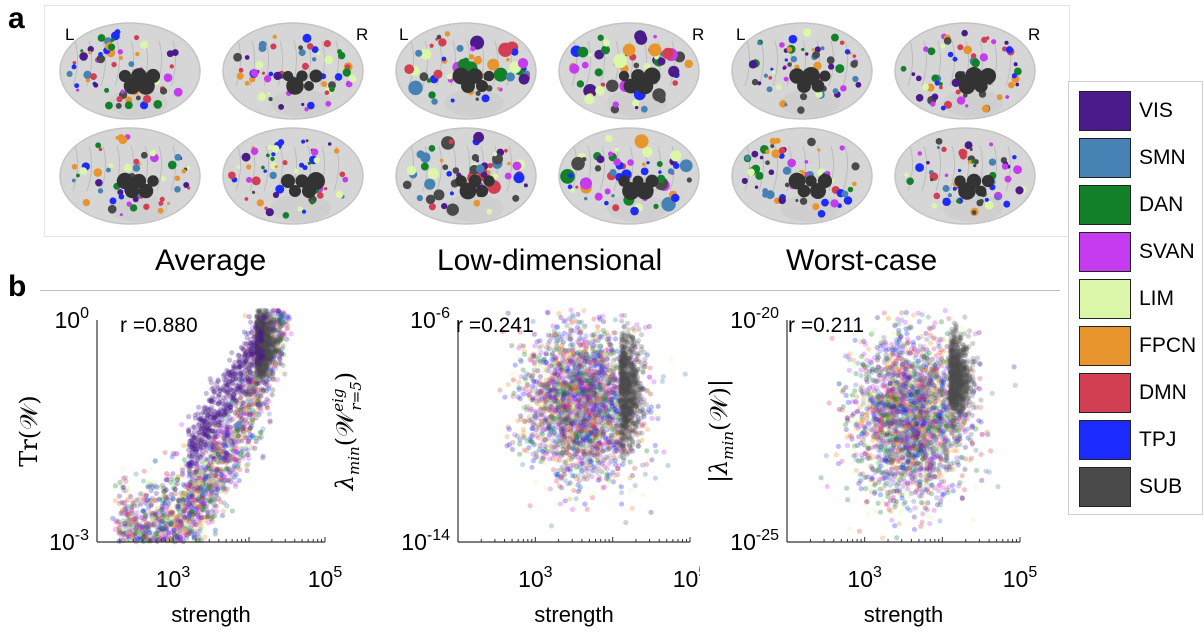 This screenshot has width=1204, height=640. I want to click on hemisphere-label-right: R, so click(698, 34).